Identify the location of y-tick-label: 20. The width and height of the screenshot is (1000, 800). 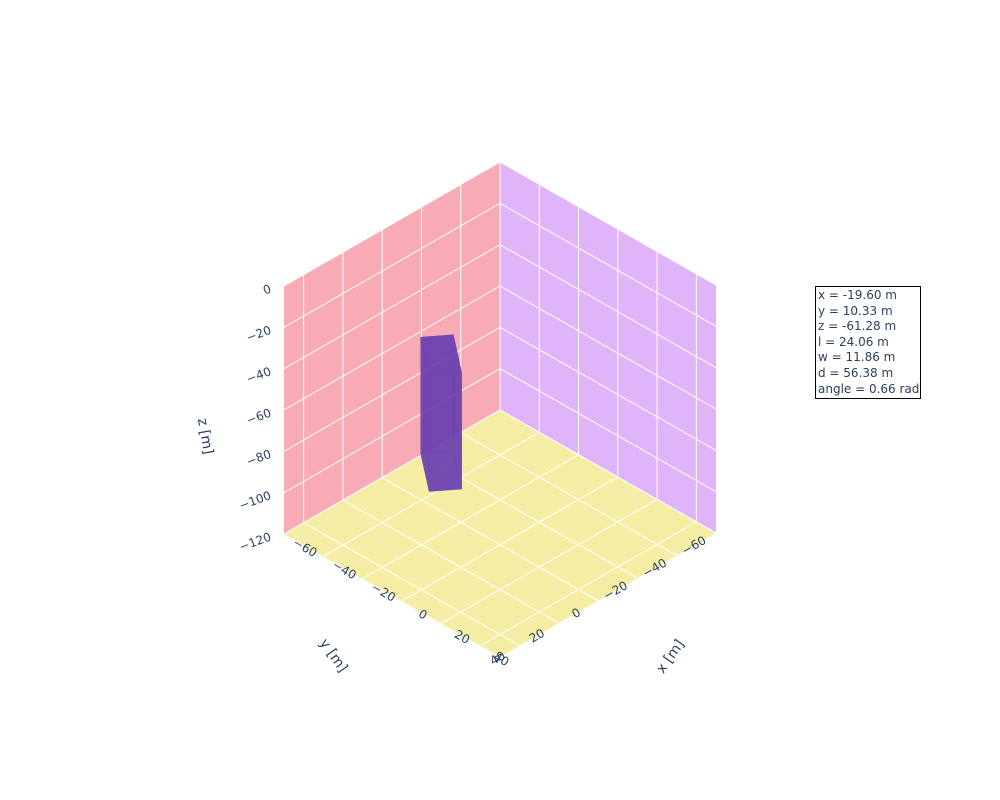
(537, 636).